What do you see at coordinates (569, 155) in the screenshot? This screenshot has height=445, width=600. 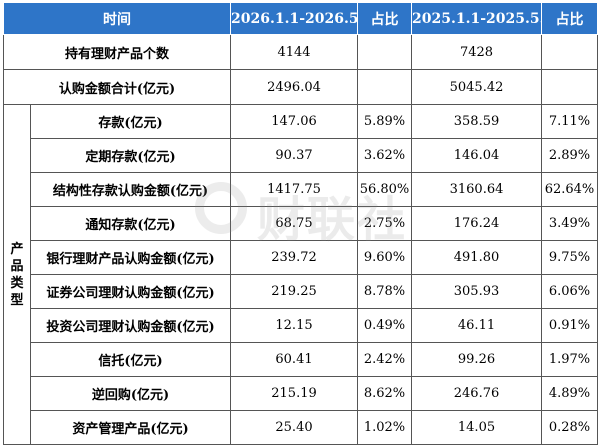 I see `share-2025: 2.89%` at bounding box center [569, 155].